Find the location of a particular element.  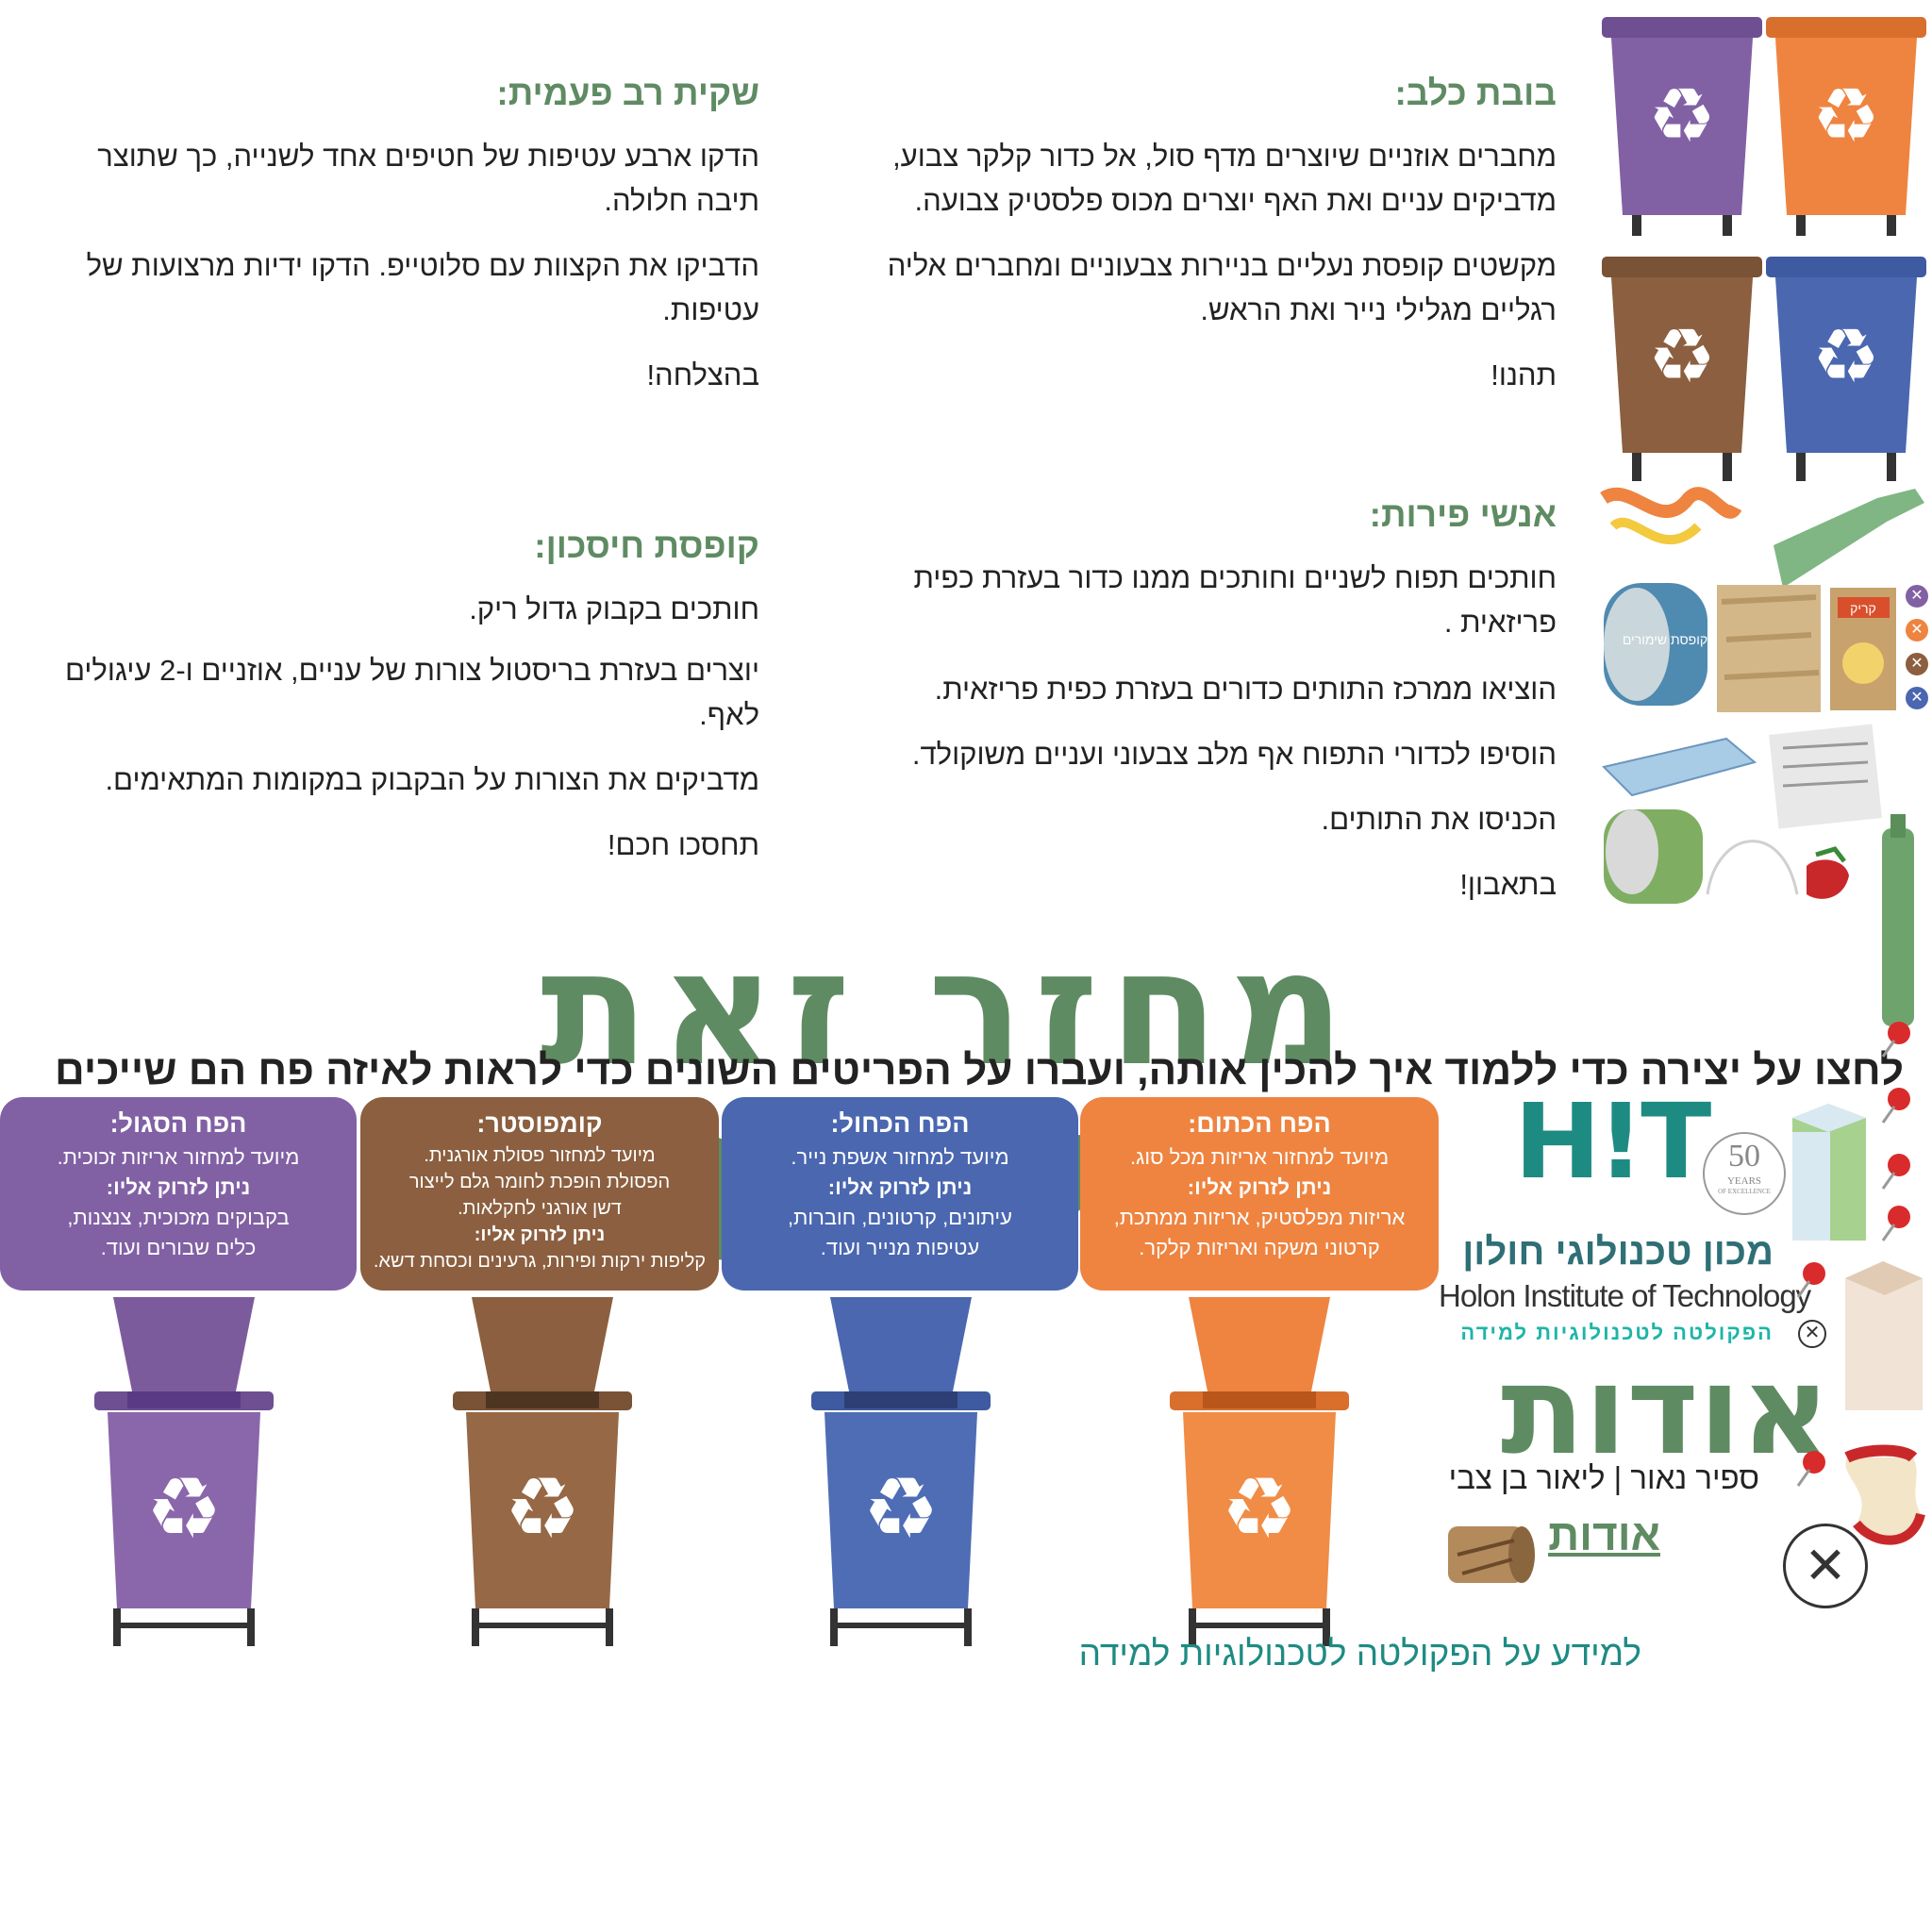

snack-bag-icon: קריק is located at coordinates (1863, 649).